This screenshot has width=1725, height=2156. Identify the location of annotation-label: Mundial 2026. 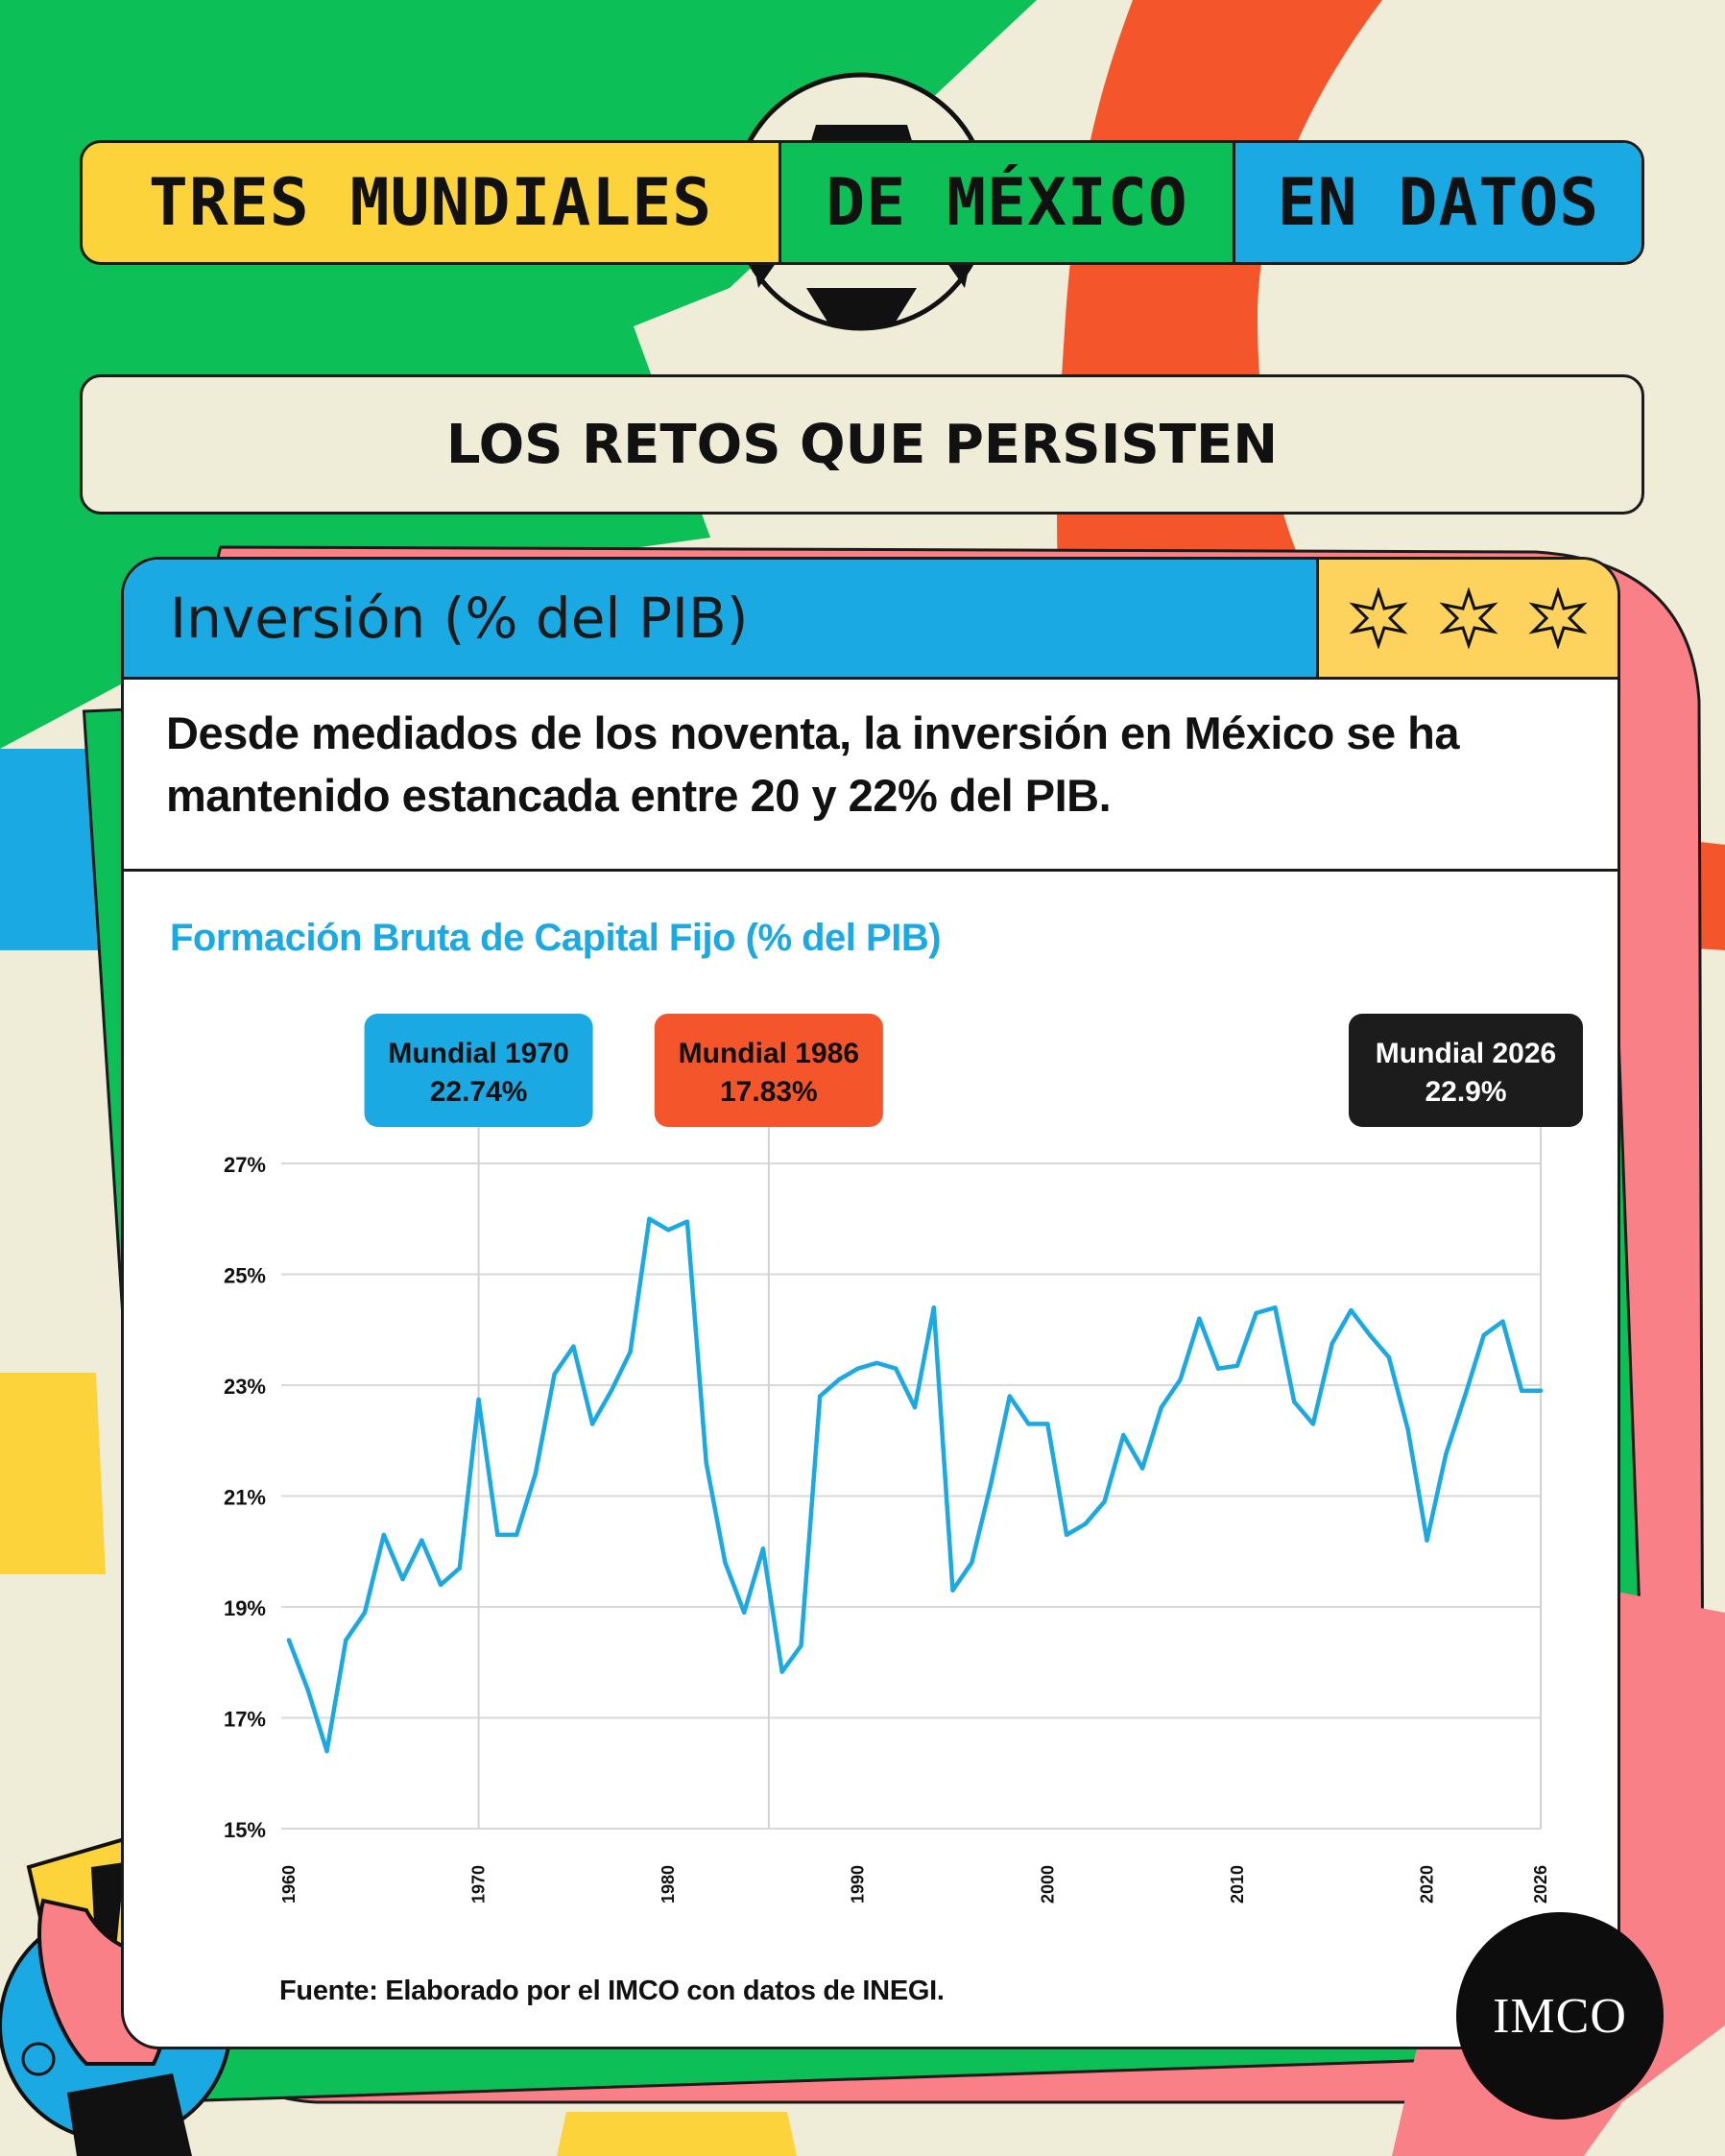
(1466, 1053).